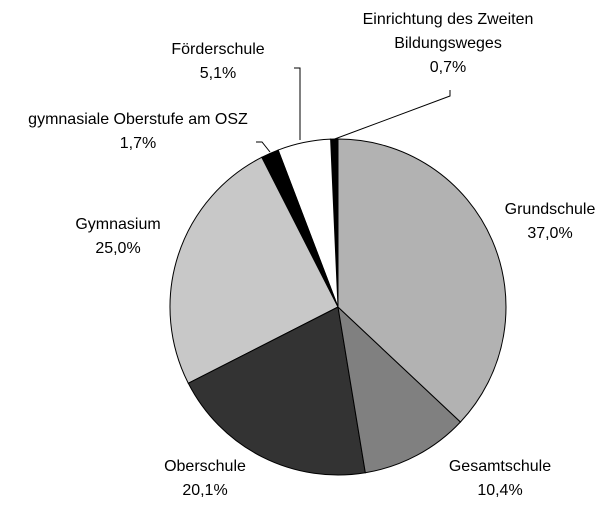 This screenshot has width=613, height=507. Describe the element at coordinates (138, 119) in the screenshot. I see `category-name: gymnasiale Oberstufe am OSZ` at that location.